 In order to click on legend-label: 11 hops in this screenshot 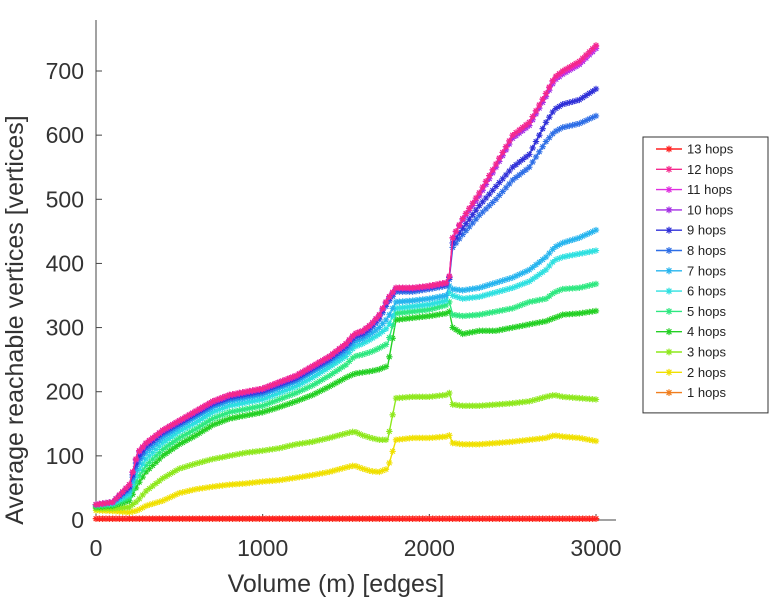, I will do `click(710, 189)`.